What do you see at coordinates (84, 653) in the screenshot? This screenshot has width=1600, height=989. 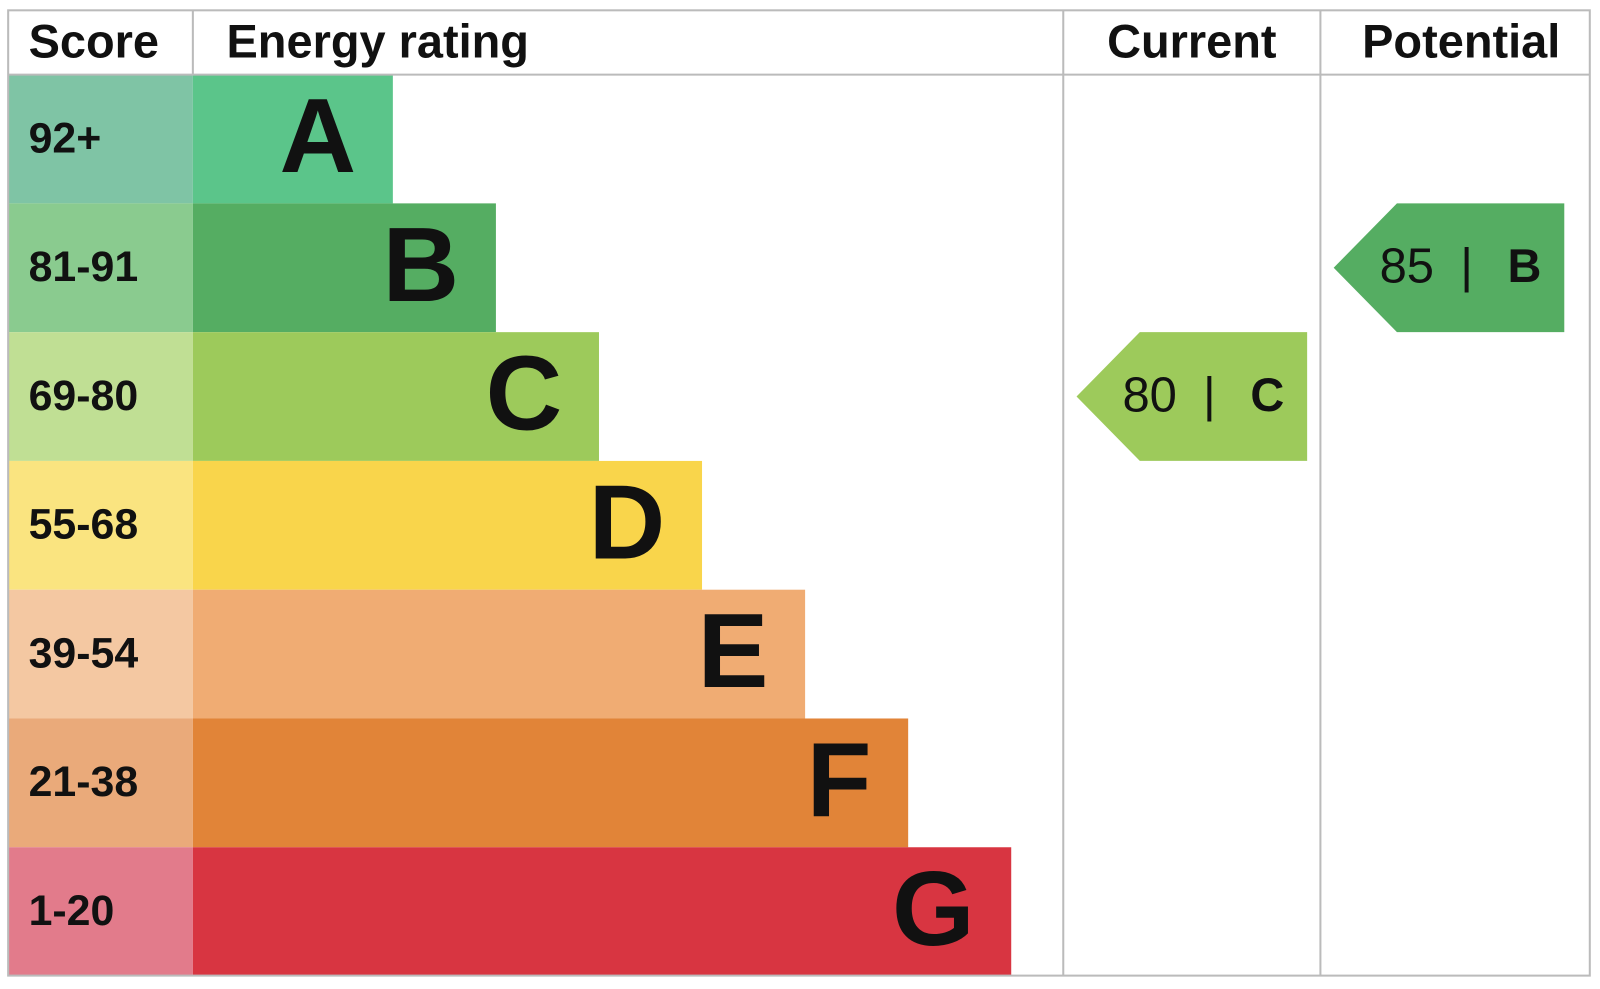 I see `score-range: 39-54` at bounding box center [84, 653].